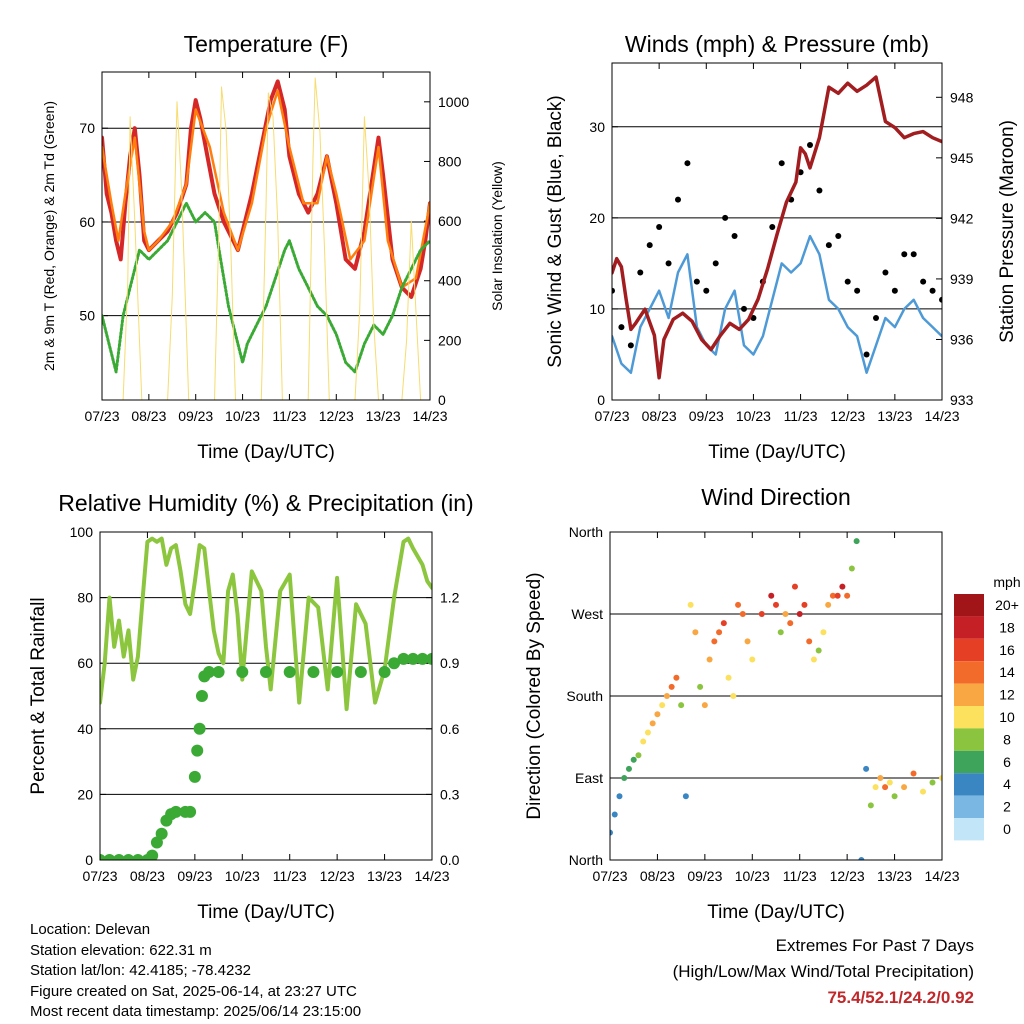 Image resolution: width=1024 pixels, height=1024 pixels. What do you see at coordinates (962, 97) in the screenshot?
I see `y-right-tick-label: 948` at bounding box center [962, 97].